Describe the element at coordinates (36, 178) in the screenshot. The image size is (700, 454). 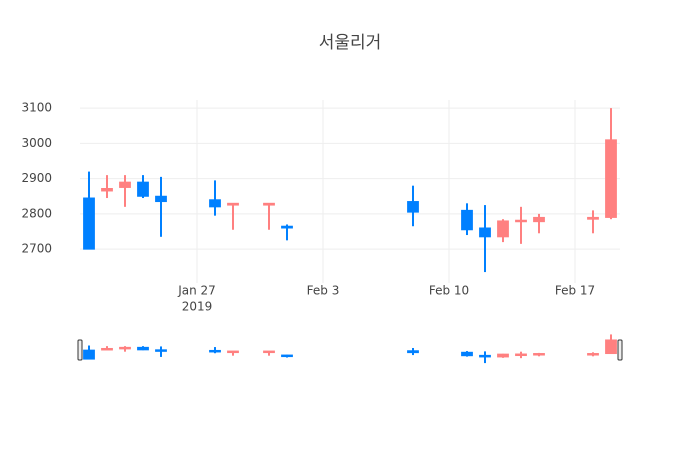
I see `y-tick-label: 2900` at that location.